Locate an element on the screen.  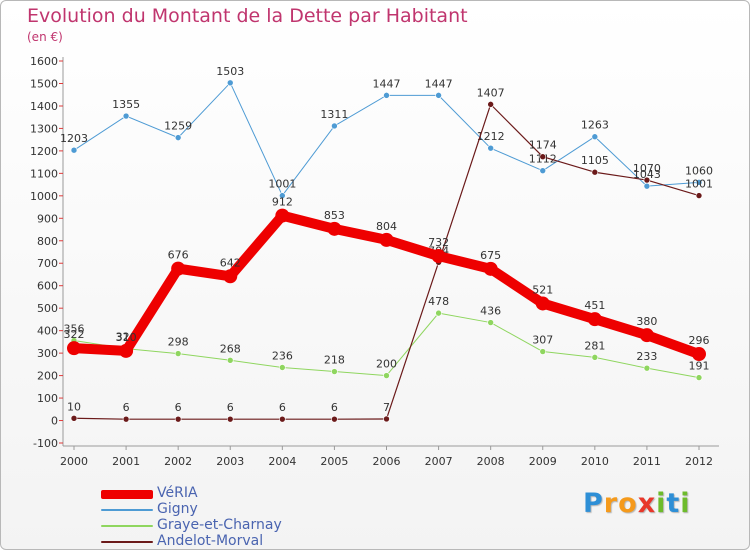
legend-item: Gigny is located at coordinates (231, 509).